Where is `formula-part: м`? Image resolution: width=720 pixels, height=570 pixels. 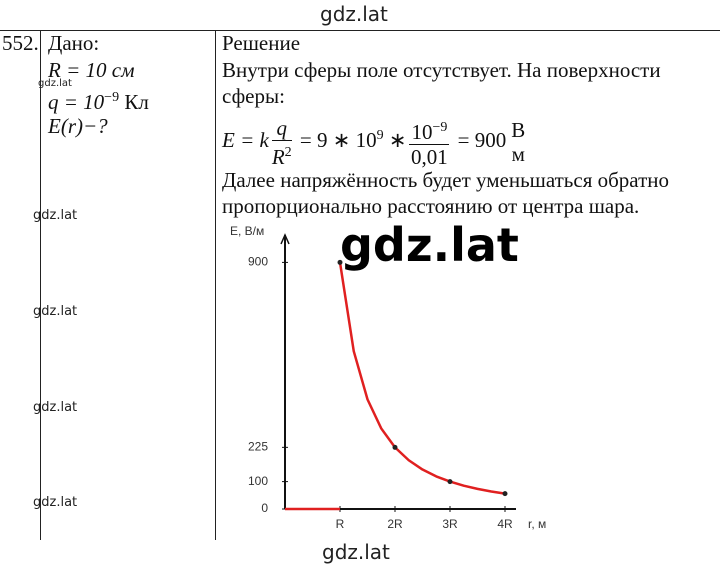 formula-part: м is located at coordinates (518, 154).